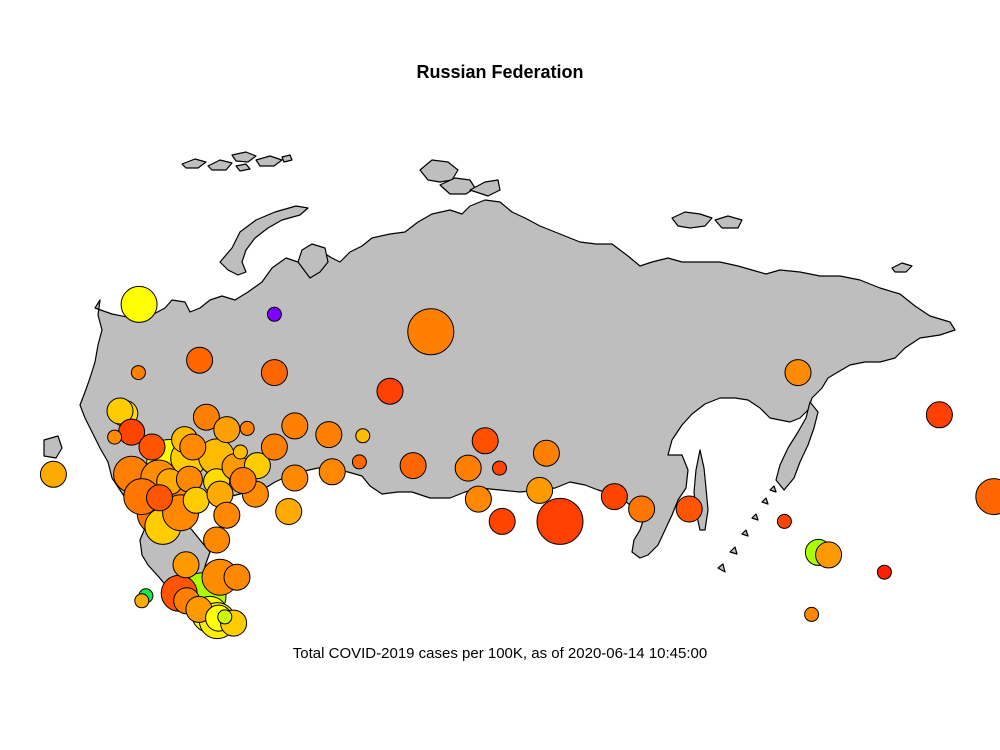 This screenshot has width=1000, height=750. I want to click on marker-mari-el, so click(240, 452).